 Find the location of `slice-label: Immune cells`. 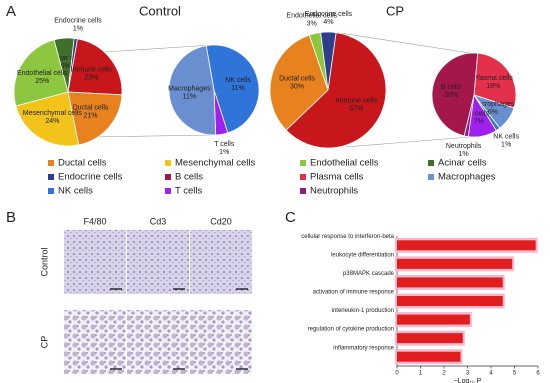

slice-label: Immune cells is located at coordinates (92, 69).